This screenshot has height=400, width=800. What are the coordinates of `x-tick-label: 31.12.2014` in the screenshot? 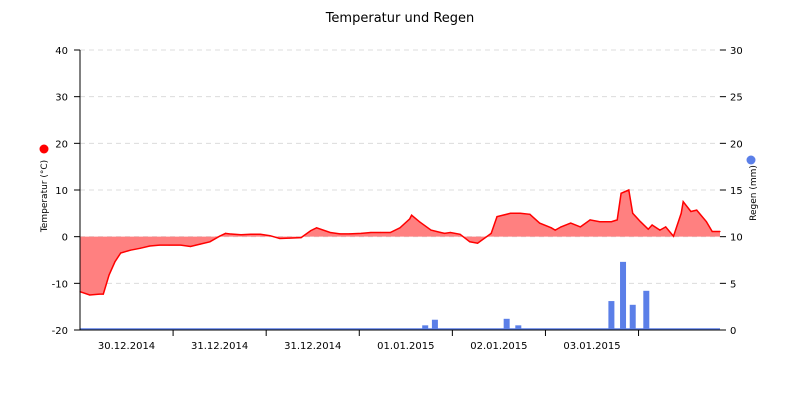 It's located at (219, 346).